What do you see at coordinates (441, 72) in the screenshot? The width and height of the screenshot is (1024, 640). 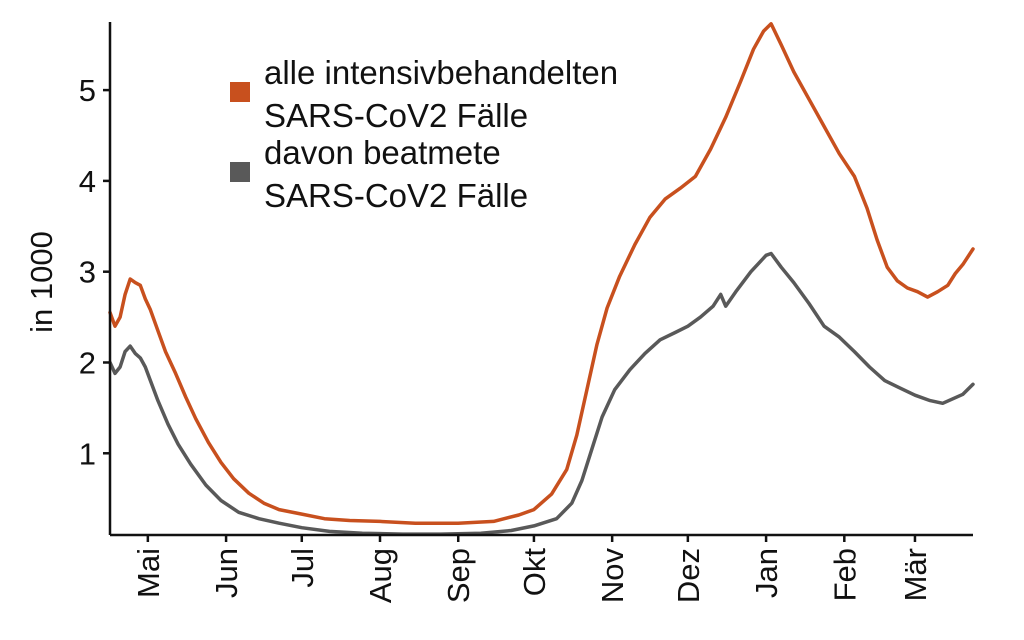 I see `legend-label: alle intensivbehandelten` at bounding box center [441, 72].